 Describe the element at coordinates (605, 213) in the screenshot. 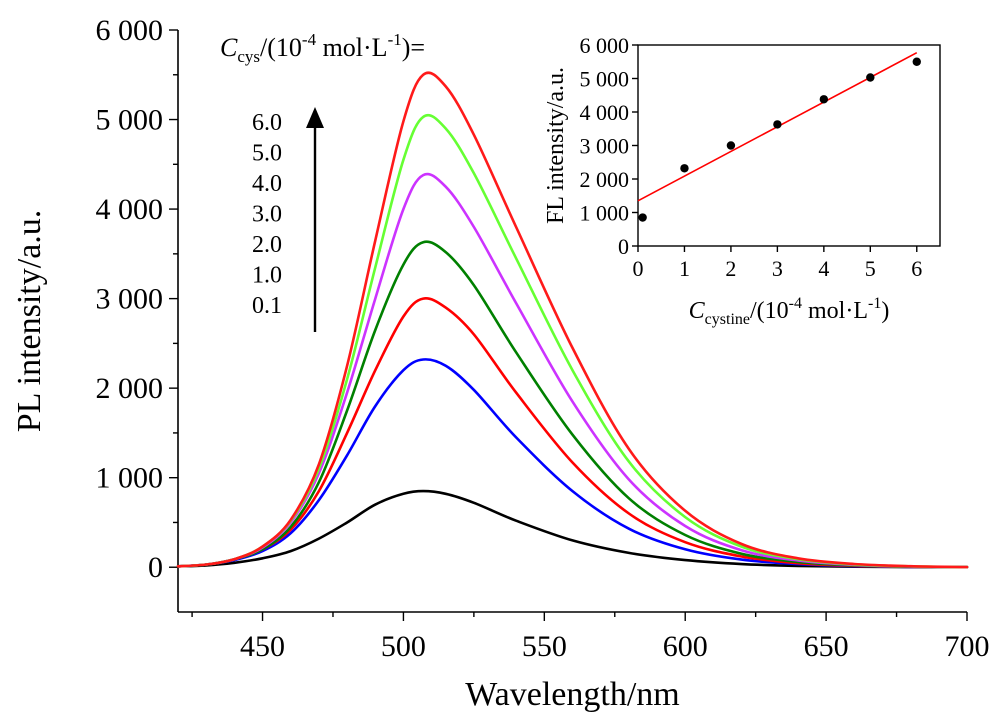

I see `inset-y-tick-label: 1 000` at that location.